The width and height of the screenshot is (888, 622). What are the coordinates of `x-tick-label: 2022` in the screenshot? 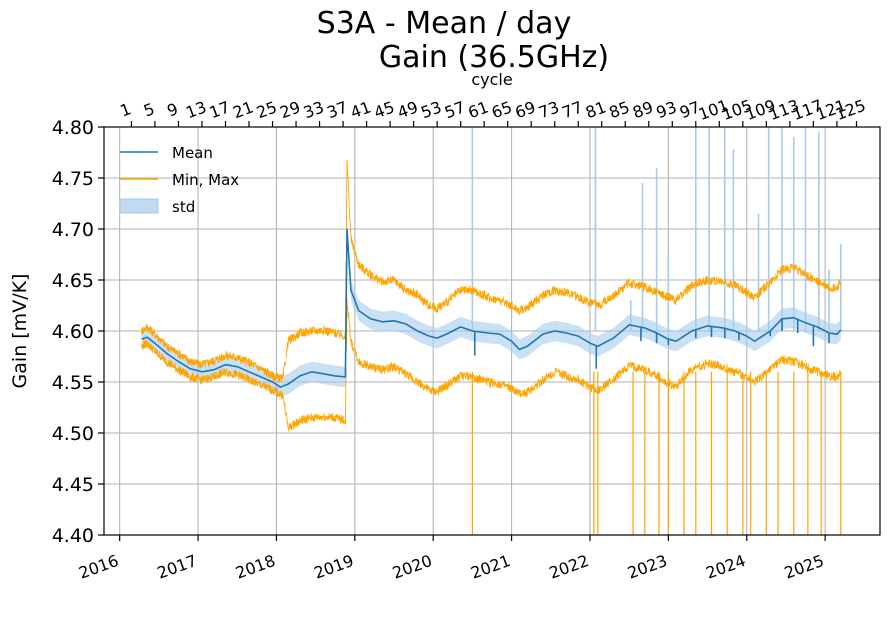 It's located at (569, 567).